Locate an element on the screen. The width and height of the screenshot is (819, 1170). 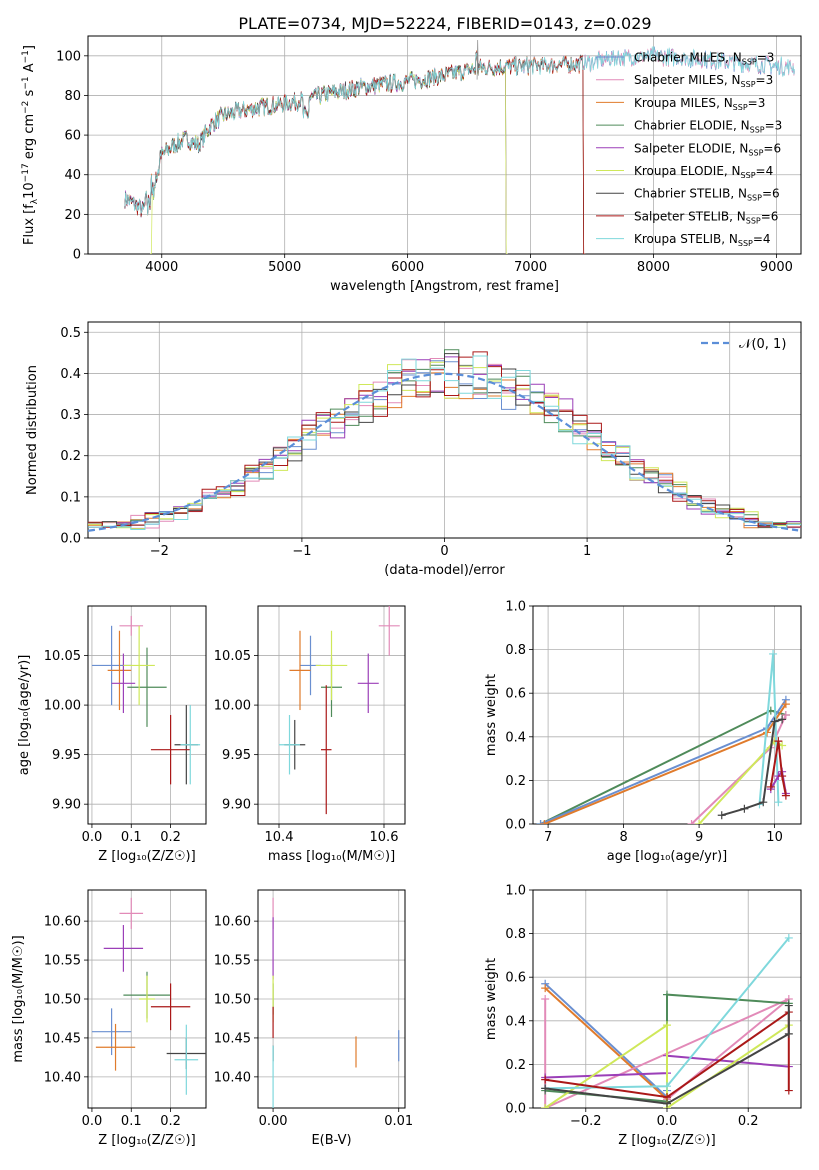
x-tick-label: −2 is located at coordinates (159, 551).